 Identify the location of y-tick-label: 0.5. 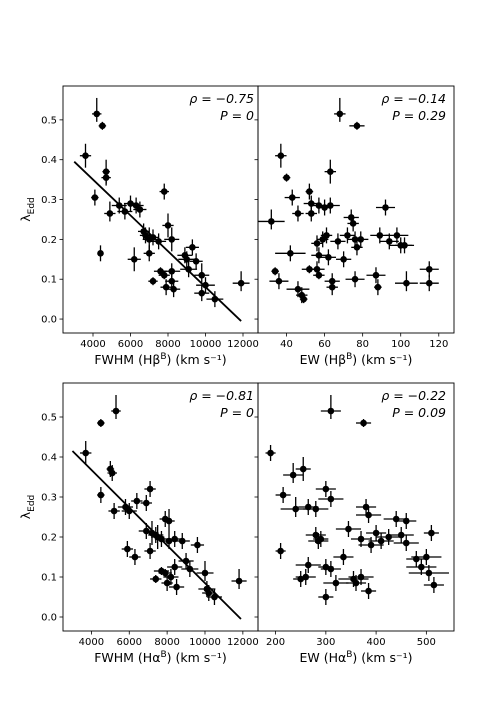
(49, 418).